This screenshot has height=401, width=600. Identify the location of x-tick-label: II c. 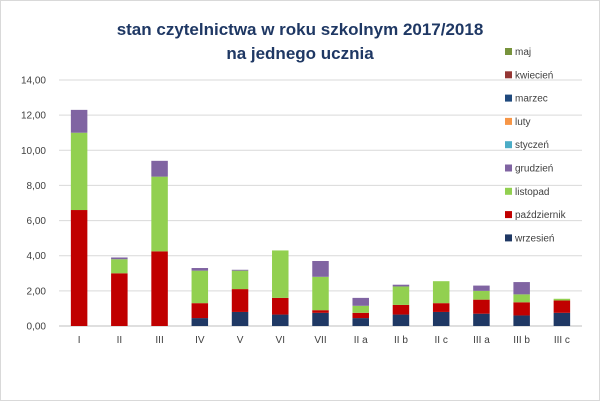
(441, 340).